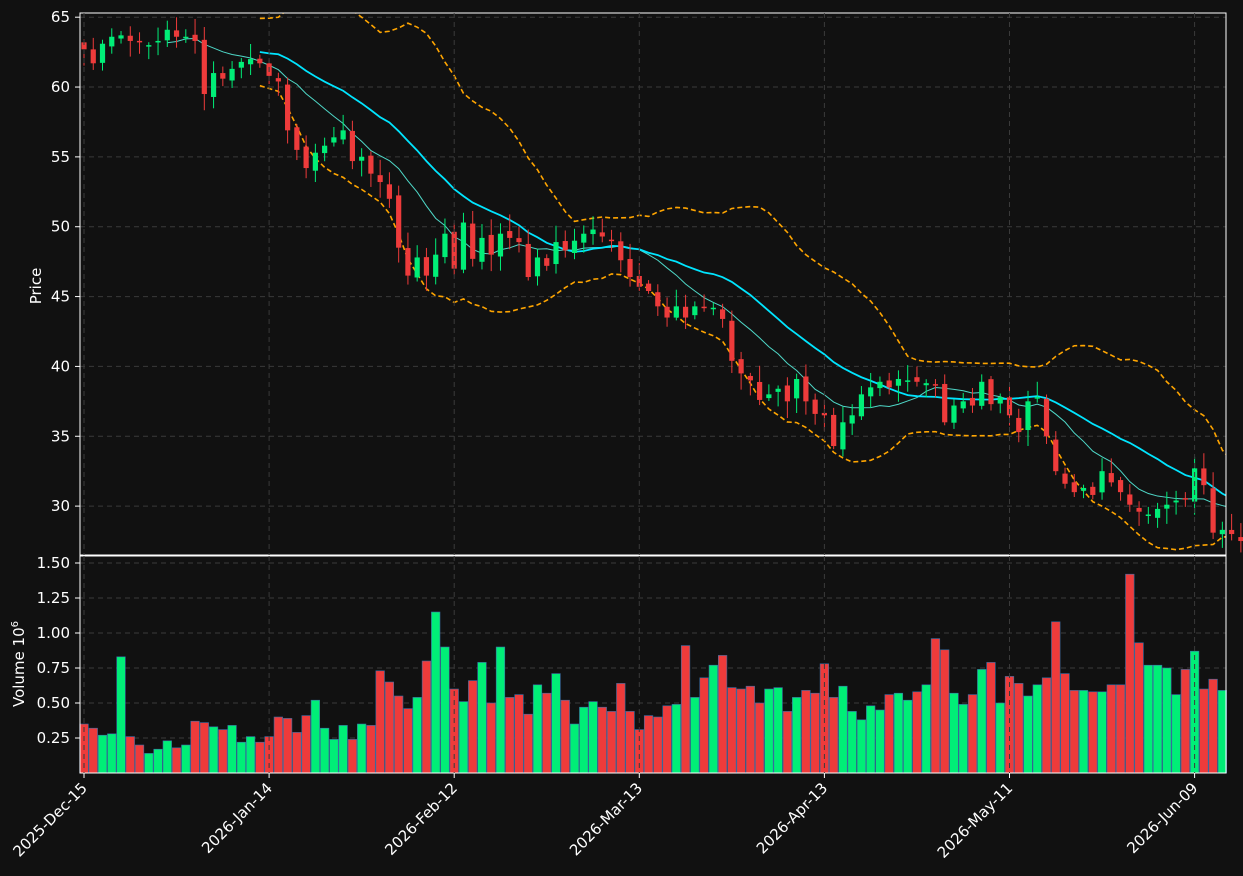  Describe the element at coordinates (60, 227) in the screenshot. I see `price-tick-label: 50` at that location.